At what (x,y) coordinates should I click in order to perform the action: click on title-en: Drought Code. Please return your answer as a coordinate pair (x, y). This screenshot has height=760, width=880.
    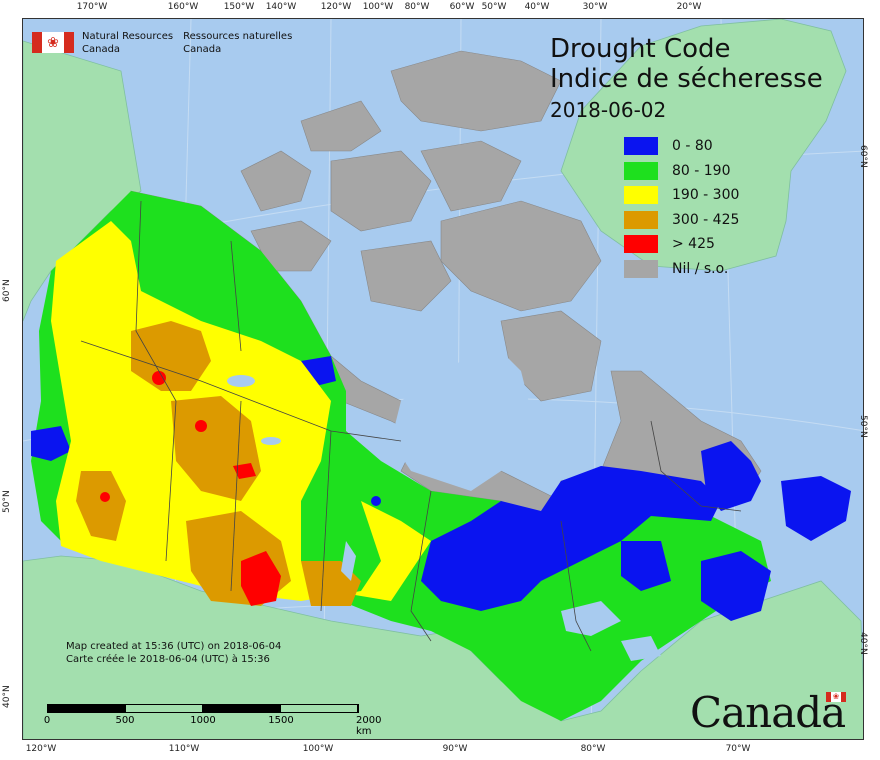
    Looking at the image, I should click on (640, 49).